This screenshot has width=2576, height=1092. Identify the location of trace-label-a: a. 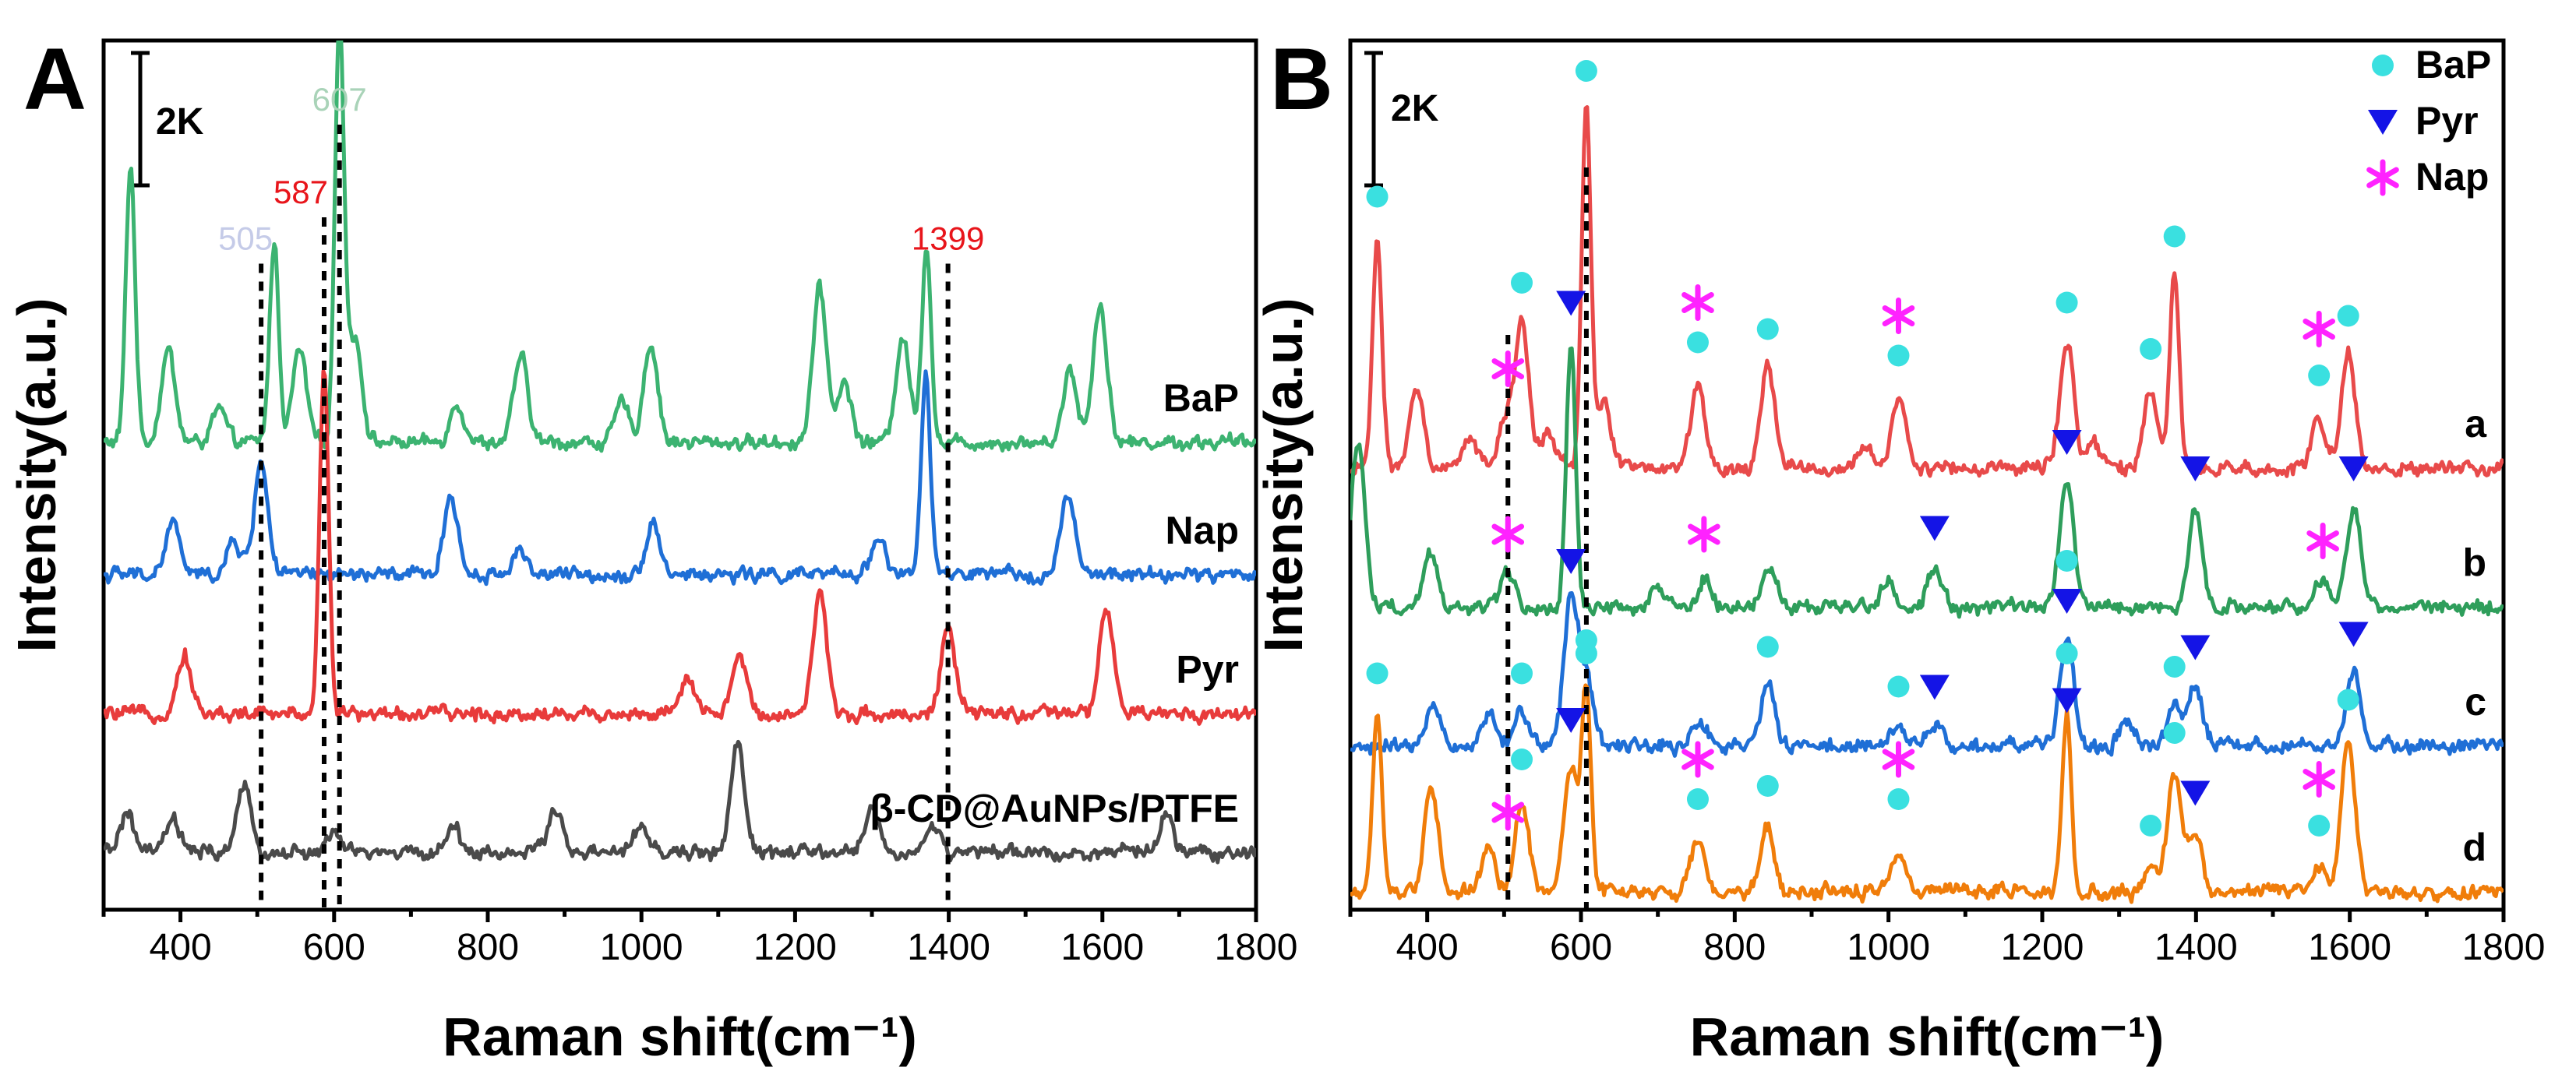
(2476, 424).